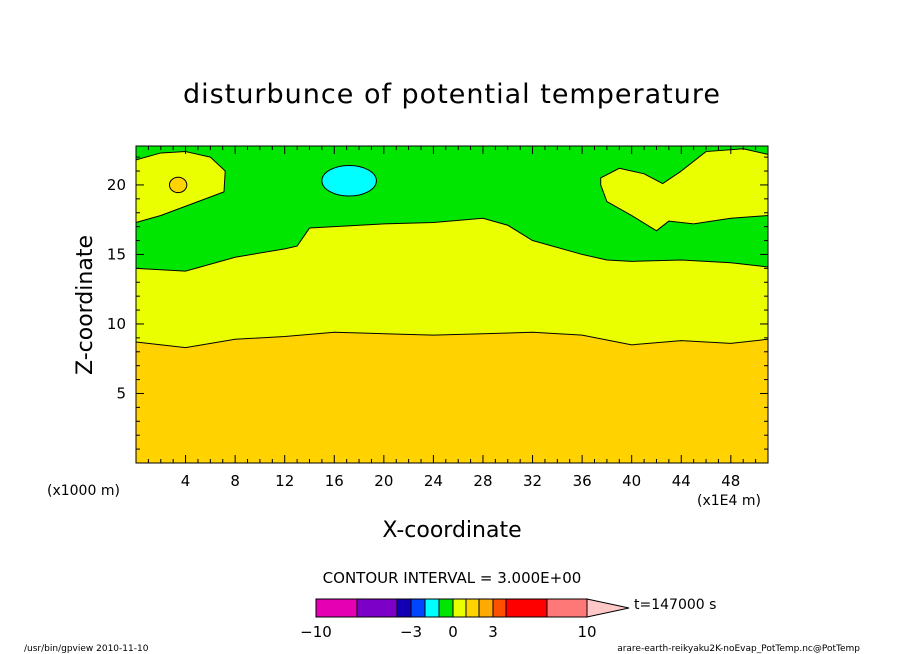 This screenshot has width=904, height=654. Describe the element at coordinates (681, 481) in the screenshot. I see `x-tick-label: 44` at that location.